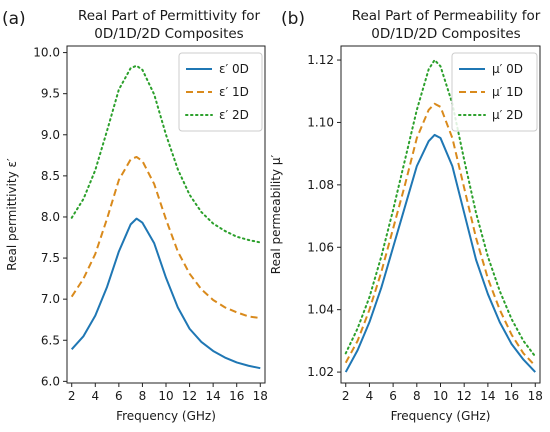 Image resolution: width=550 pixels, height=432 pixels. What do you see at coordinates (320, 247) in the screenshot?
I see `y-tick-label: 1.06` at bounding box center [320, 247].